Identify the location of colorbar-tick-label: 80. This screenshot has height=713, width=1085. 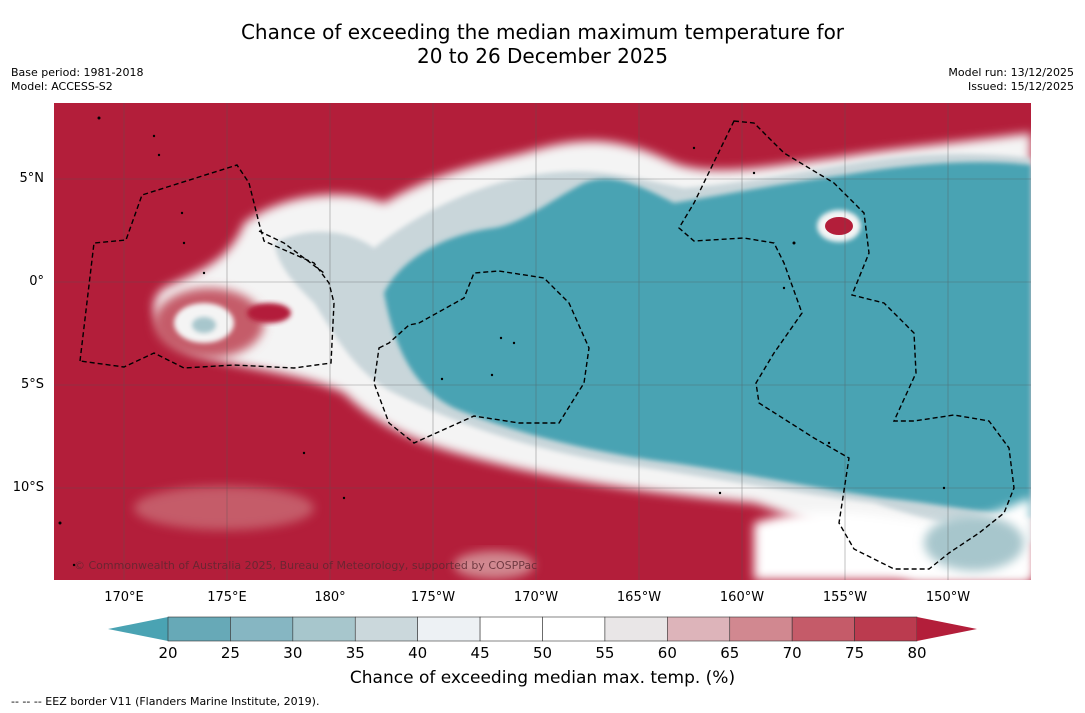
(917, 653).